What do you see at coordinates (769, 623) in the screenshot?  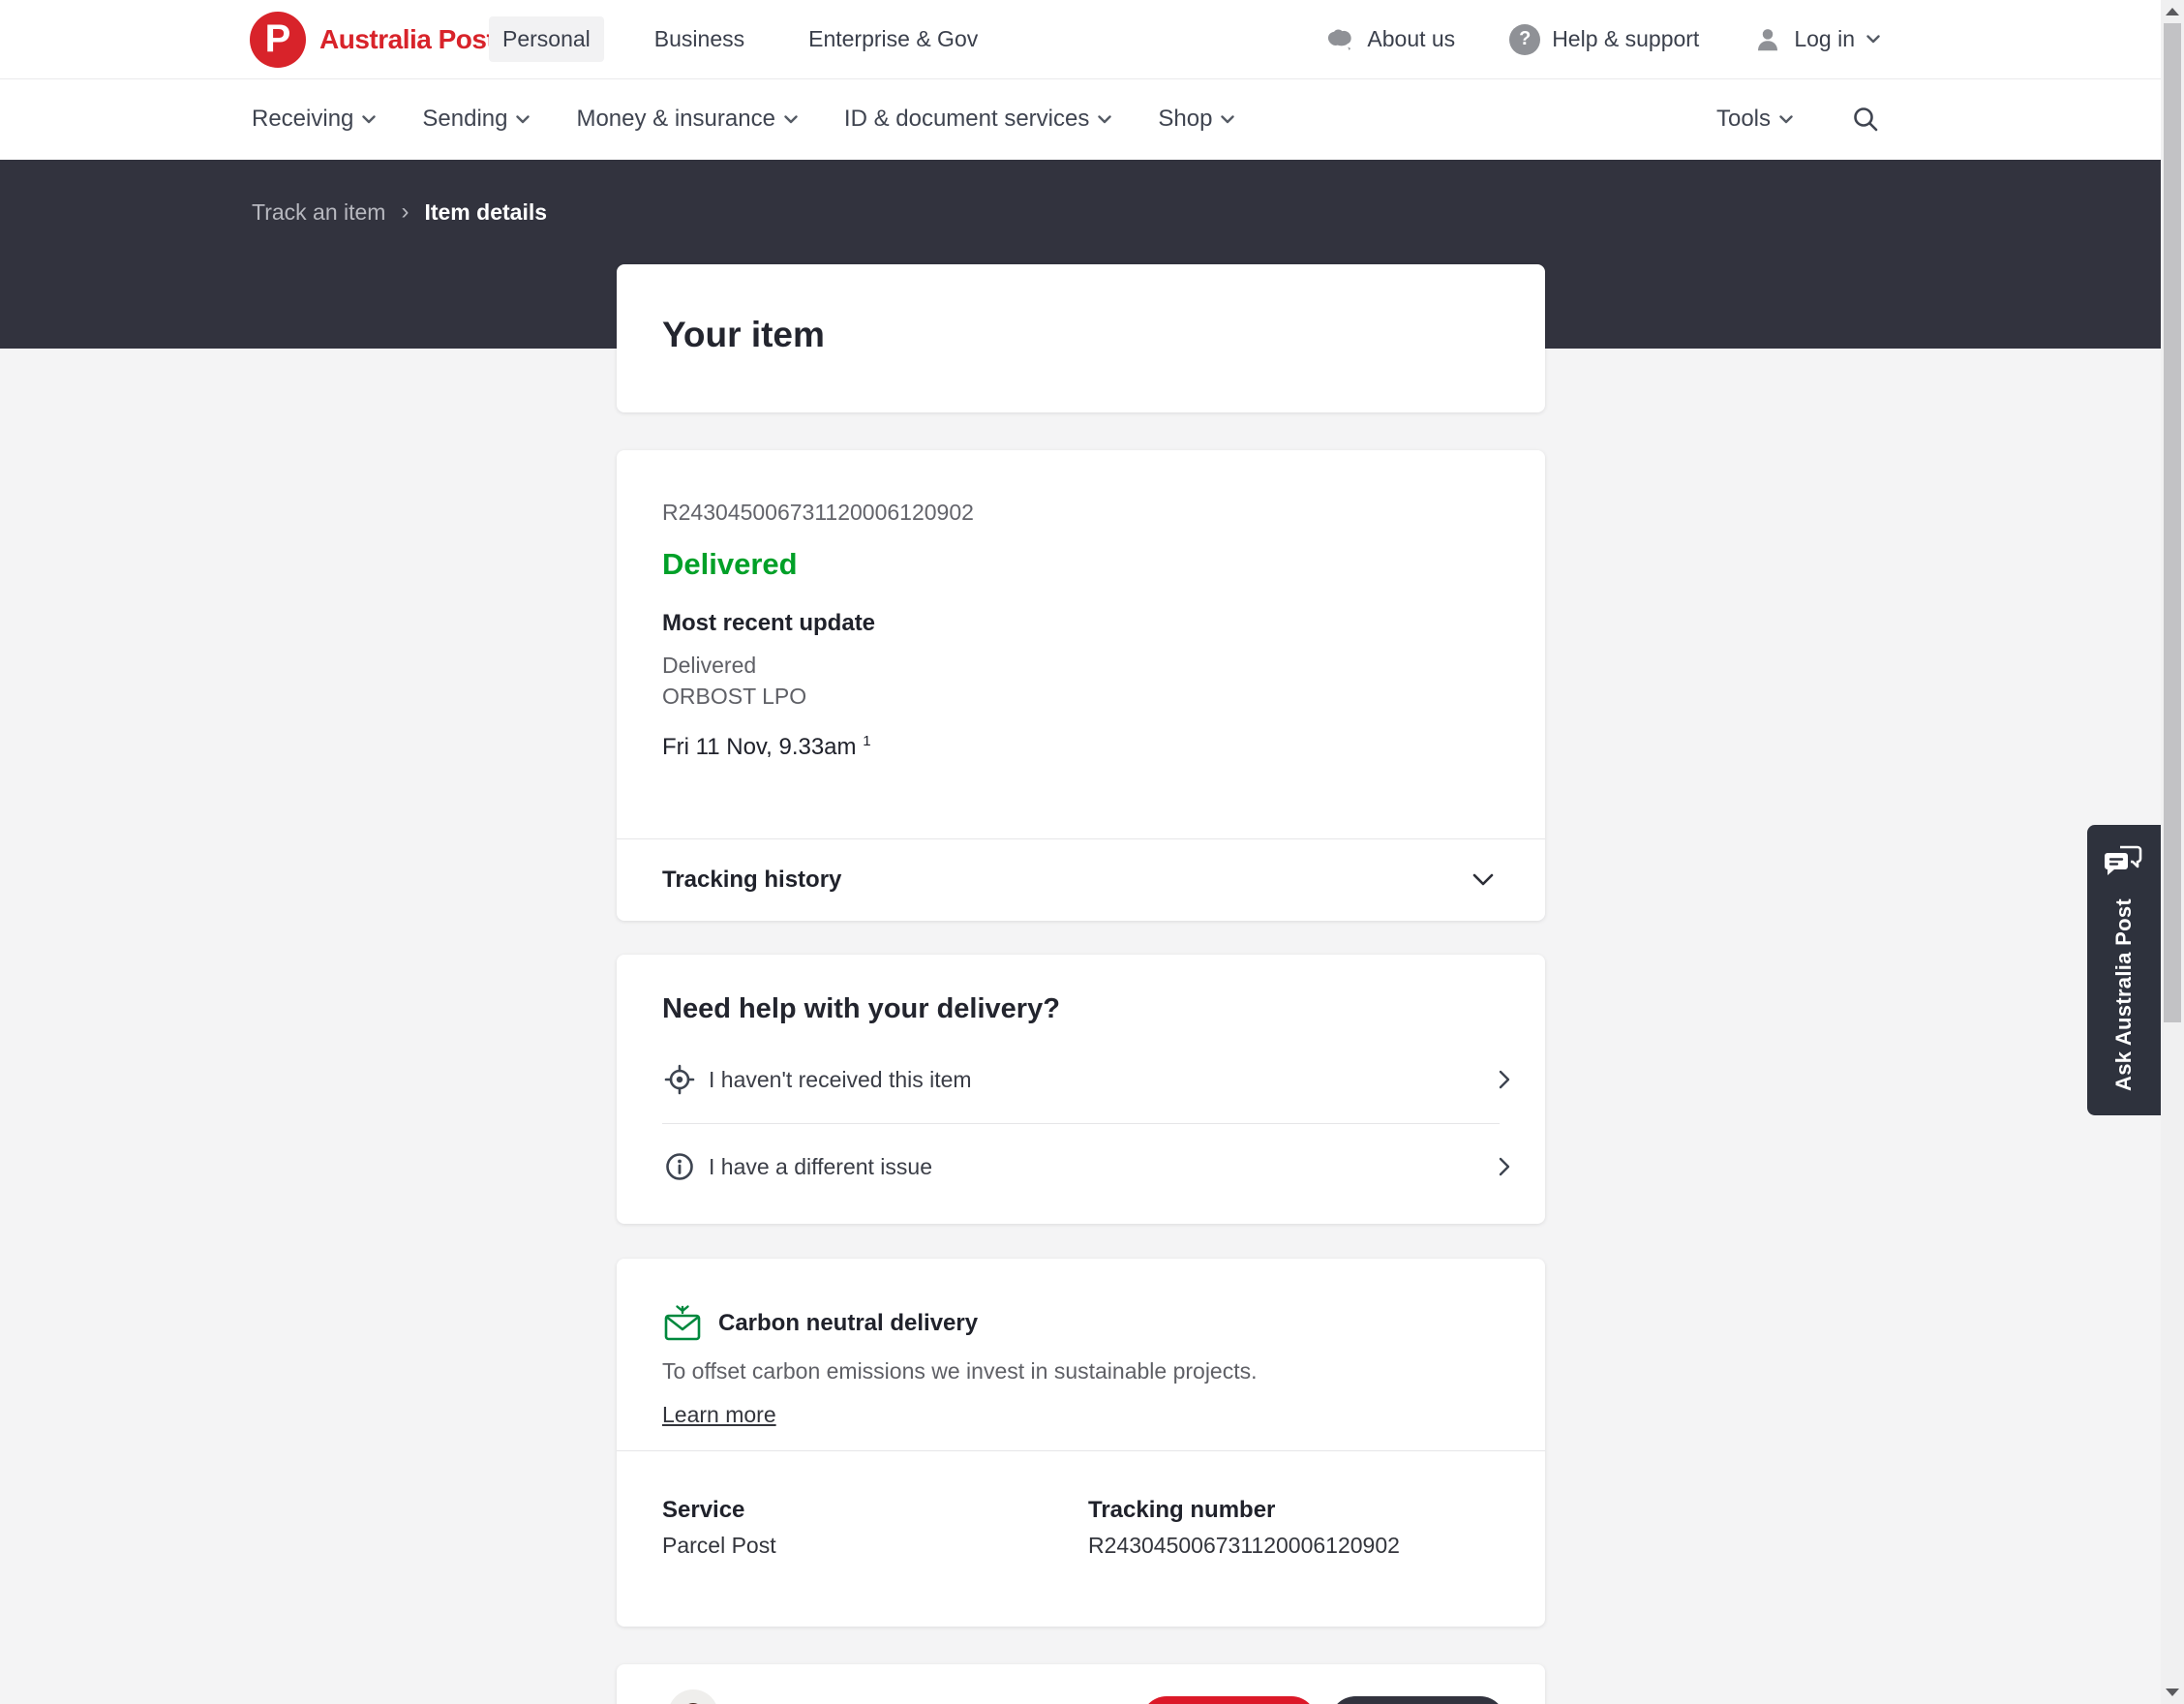 I see `most-recent-update-heading: Most recent update` at bounding box center [769, 623].